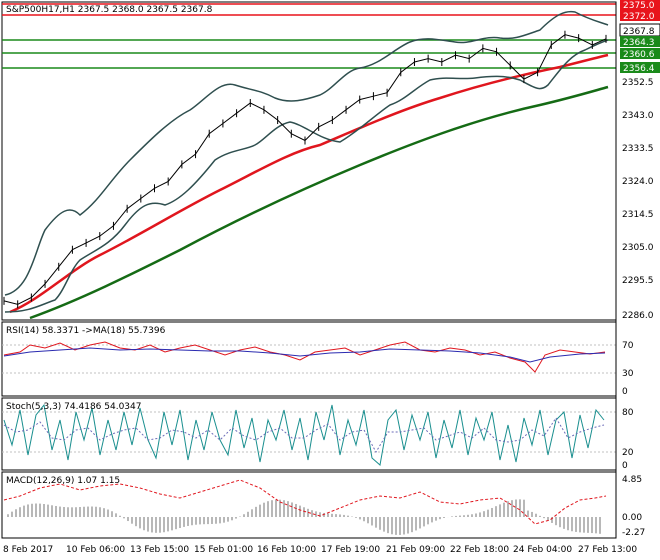  Describe the element at coordinates (638, 215) in the screenshot. I see `price-tick: 2314.5` at that location.